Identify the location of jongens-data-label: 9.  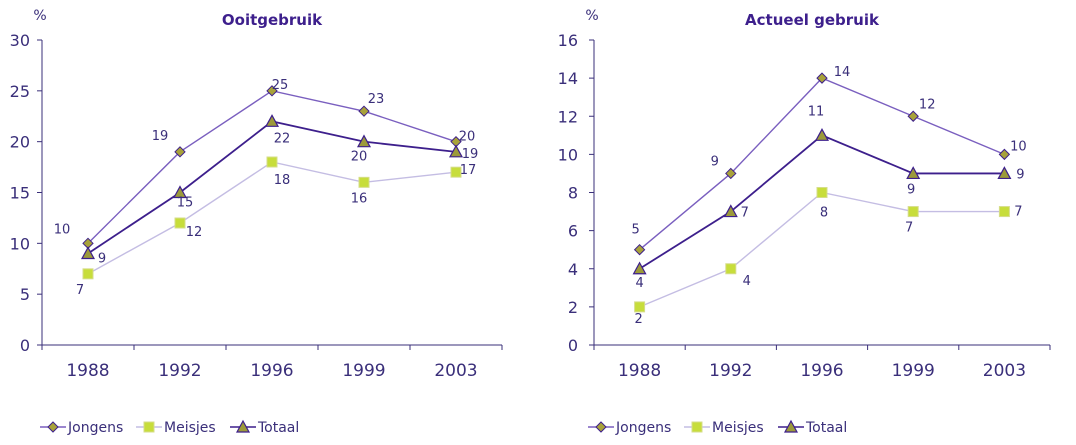
(715, 161).